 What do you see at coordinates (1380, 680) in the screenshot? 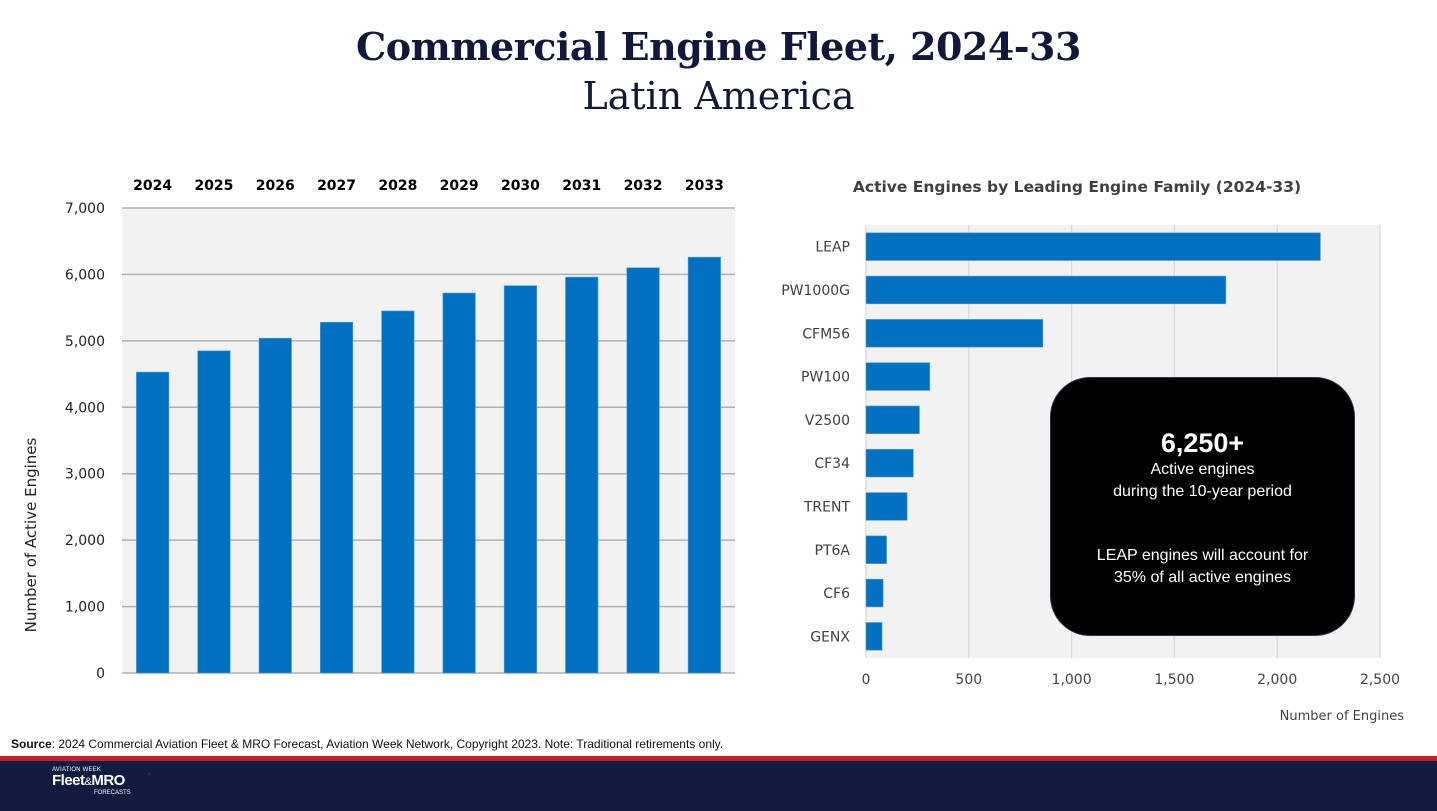
I see `x-tick-label: 2,500` at bounding box center [1380, 680].